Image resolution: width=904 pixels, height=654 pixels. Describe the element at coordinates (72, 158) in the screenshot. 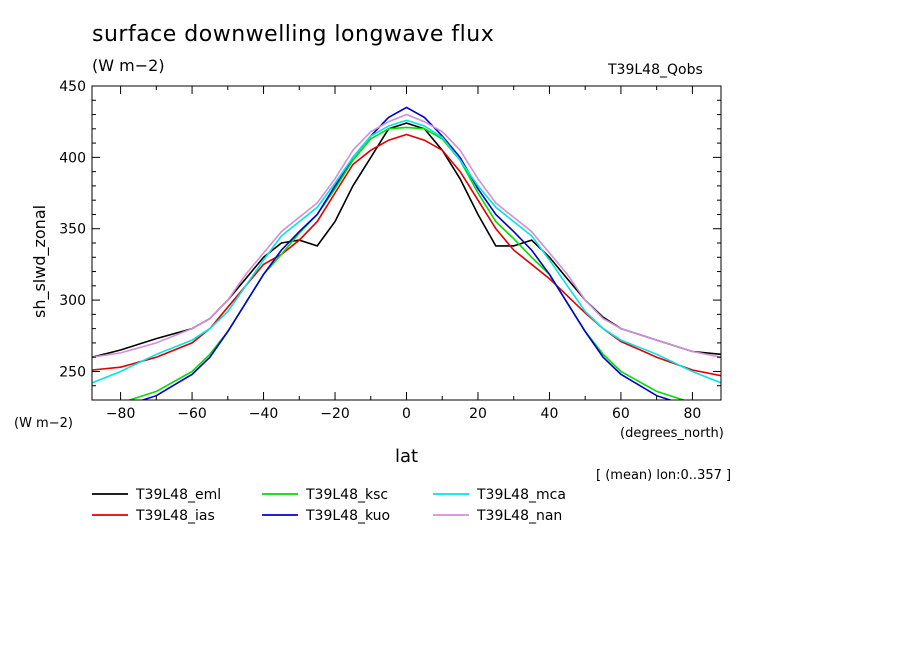

I see `y-tick-label: 400` at that location.